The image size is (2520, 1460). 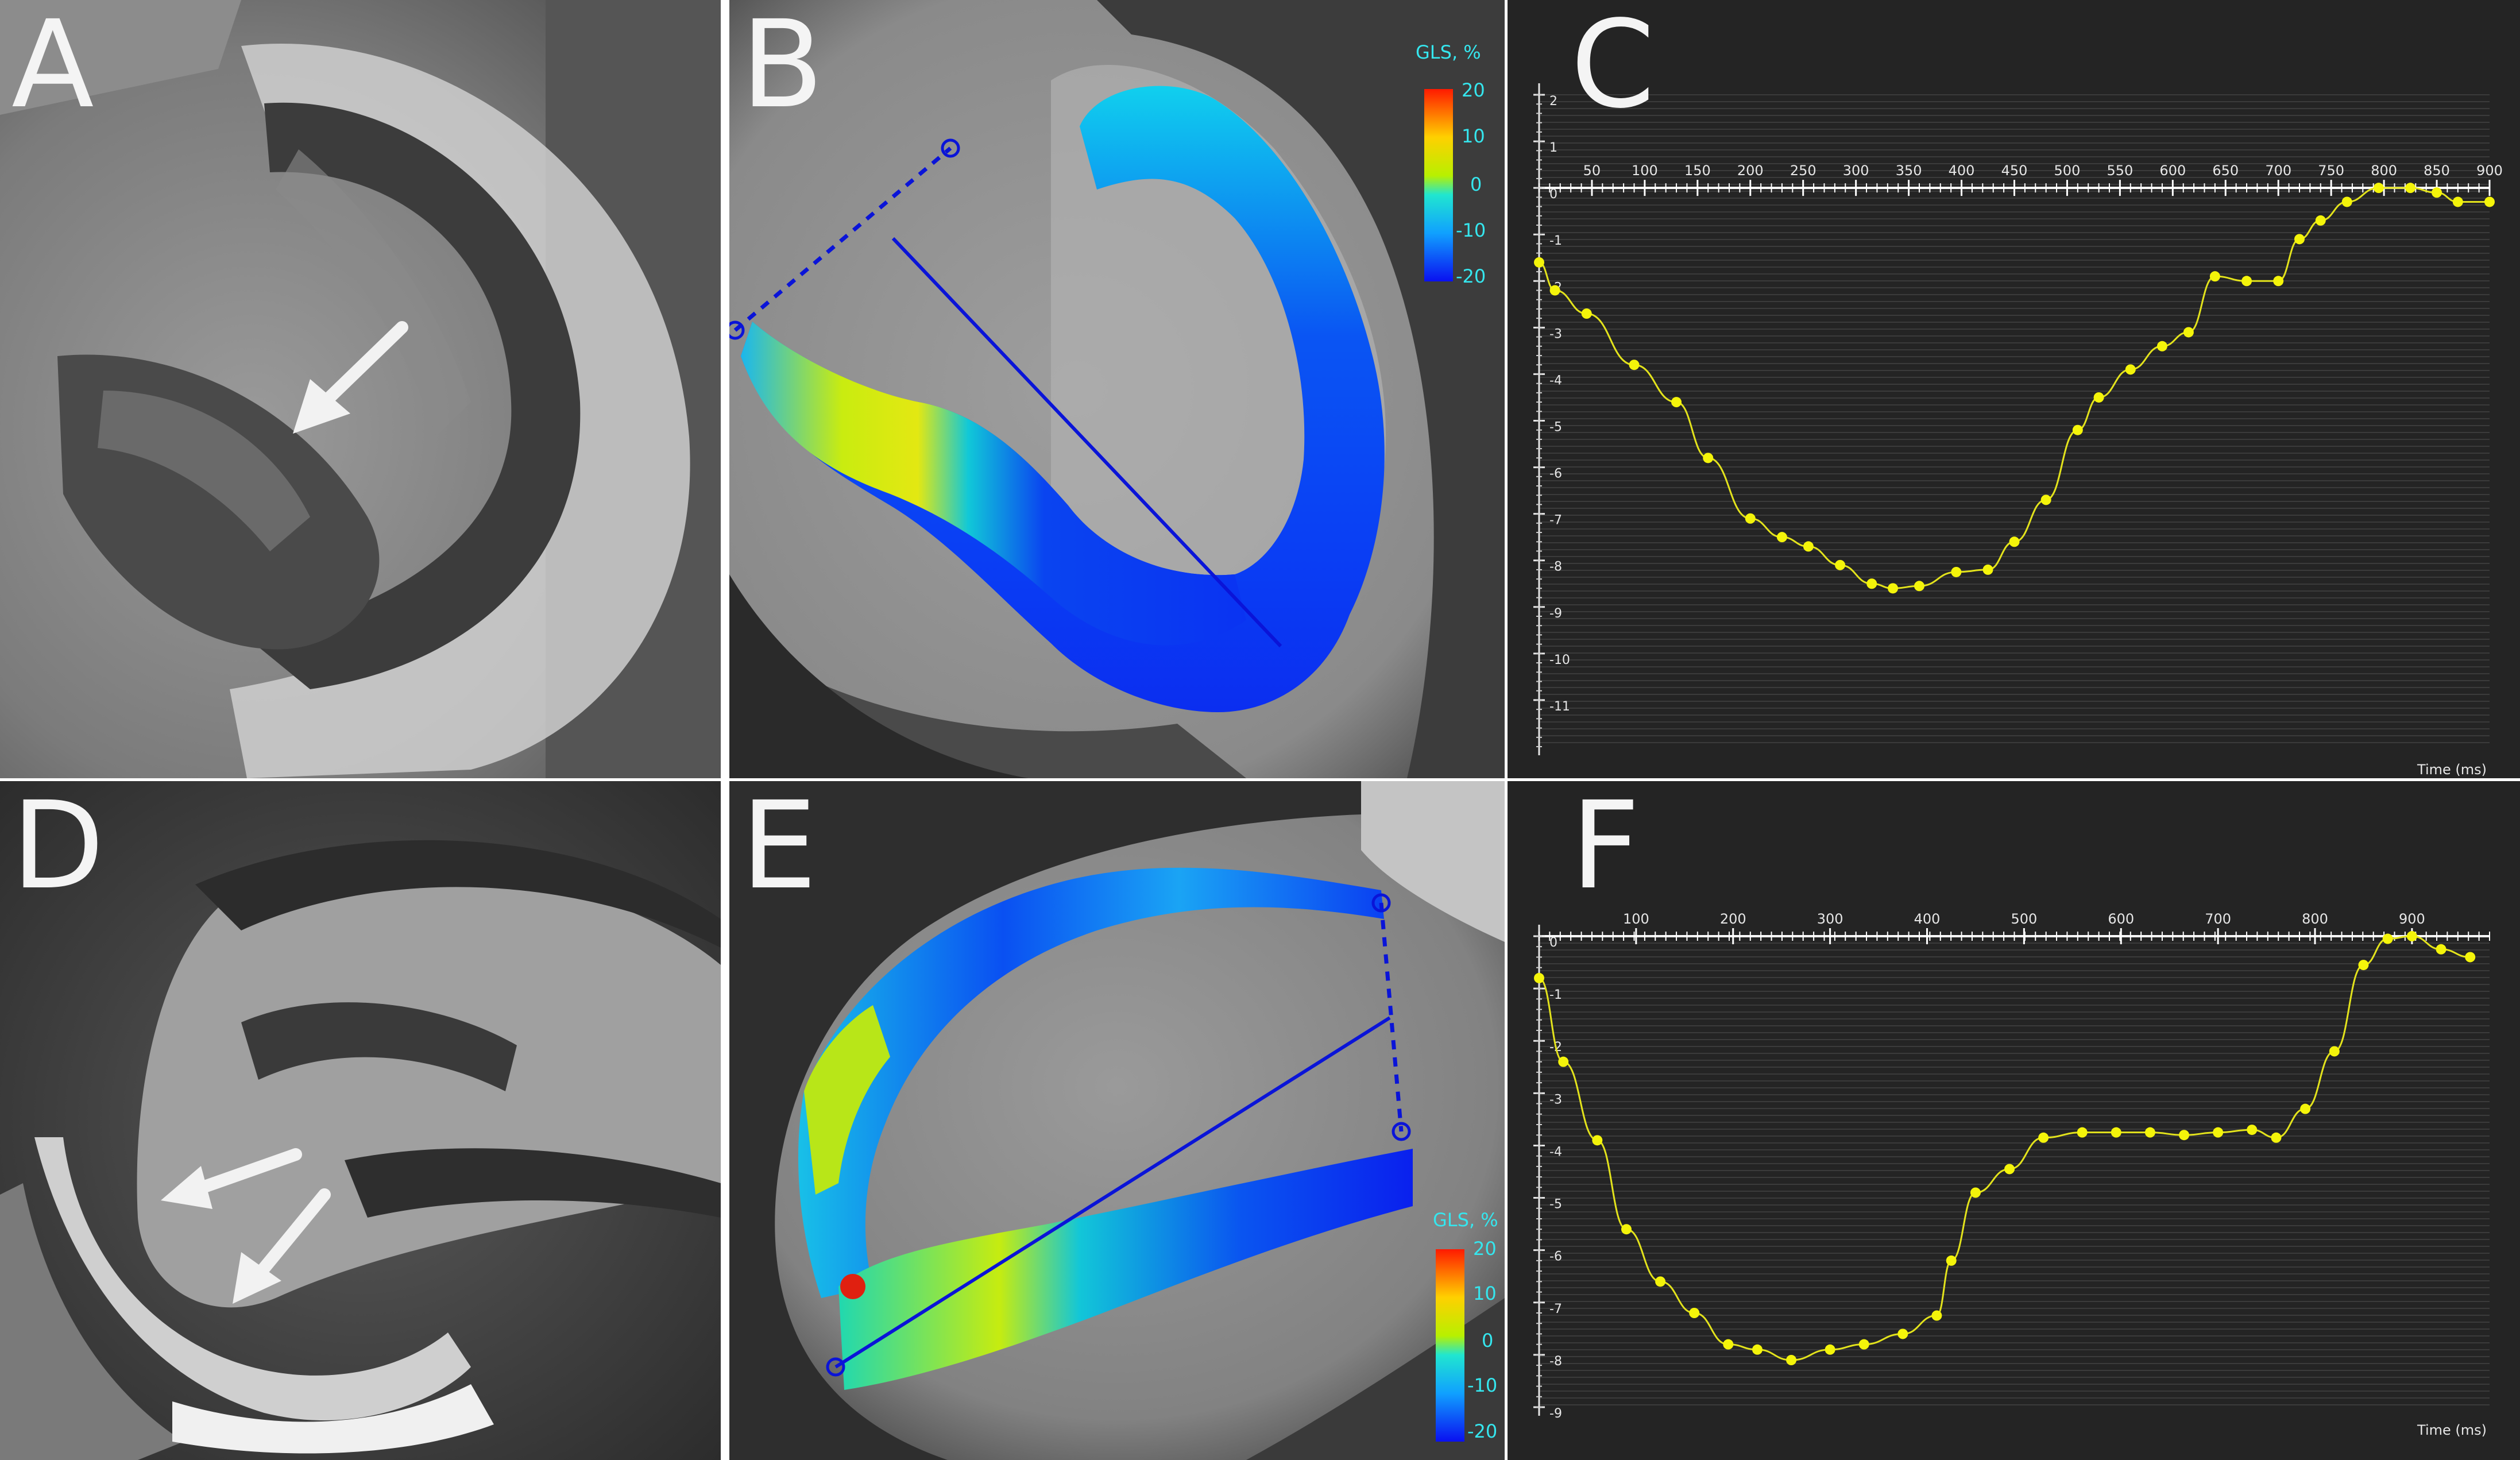 I want to click on panel-b-legend-tick: 10, so click(x=1473, y=136).